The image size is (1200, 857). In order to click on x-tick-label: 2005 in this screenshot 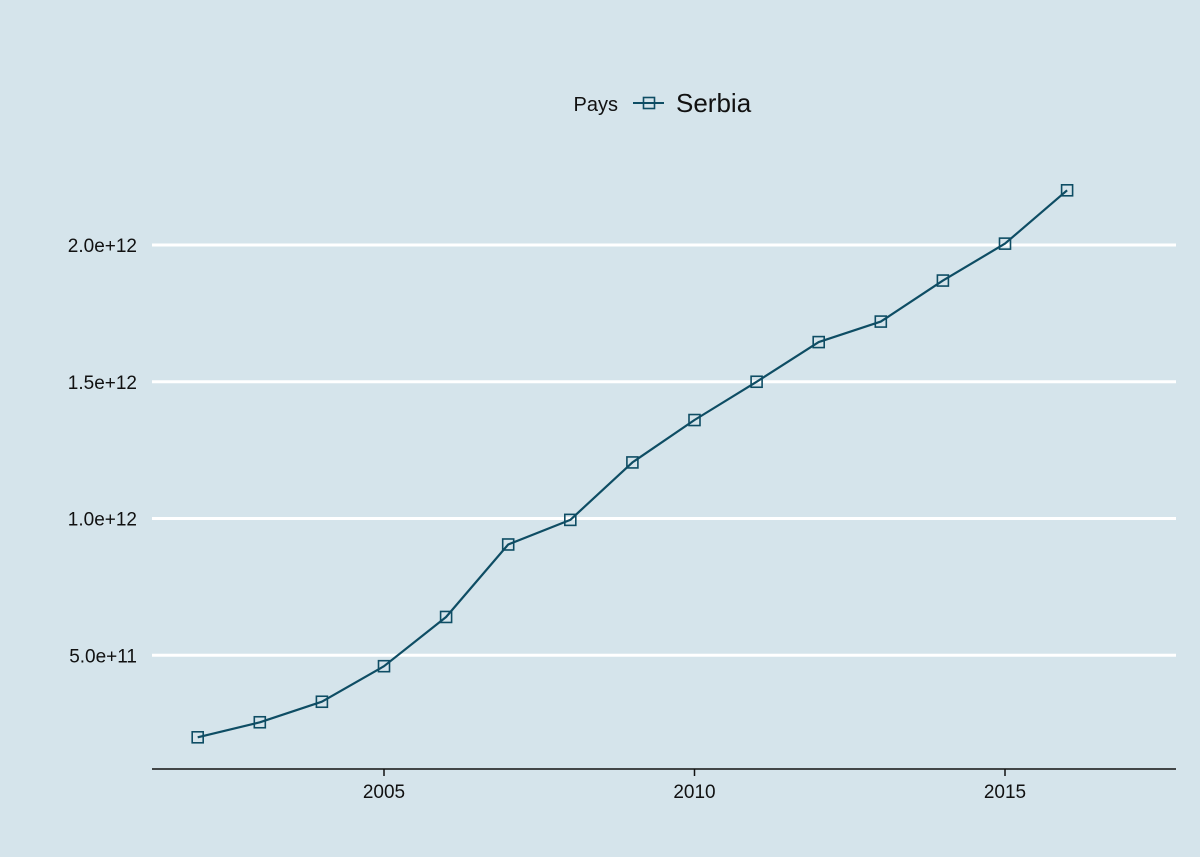, I will do `click(384, 792)`.